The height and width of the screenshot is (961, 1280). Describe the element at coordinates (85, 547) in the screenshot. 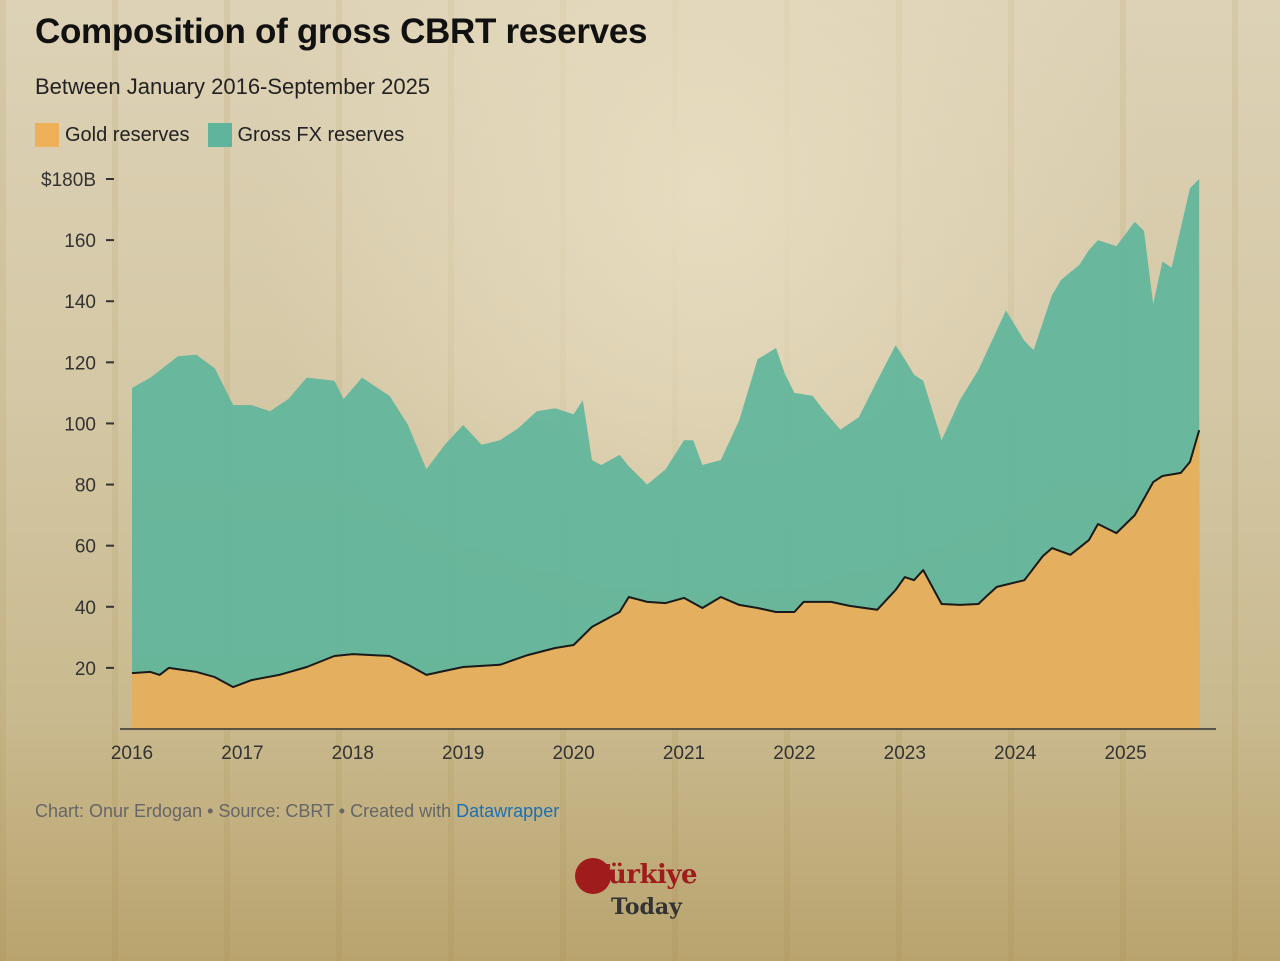

I see `y-tick-label: 60` at that location.